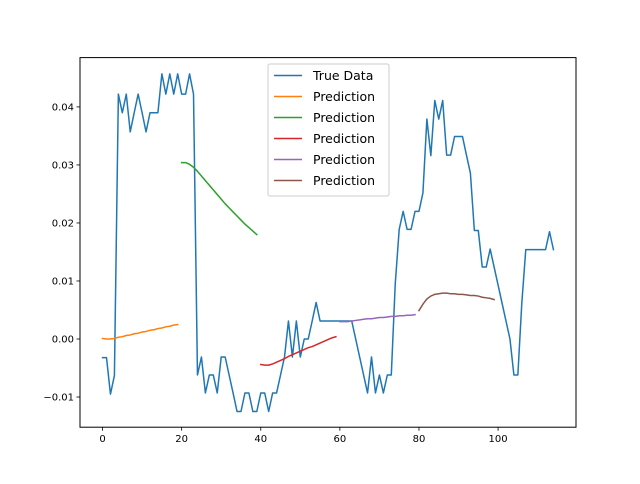  I want to click on x-tick-label: 0, so click(102, 439).